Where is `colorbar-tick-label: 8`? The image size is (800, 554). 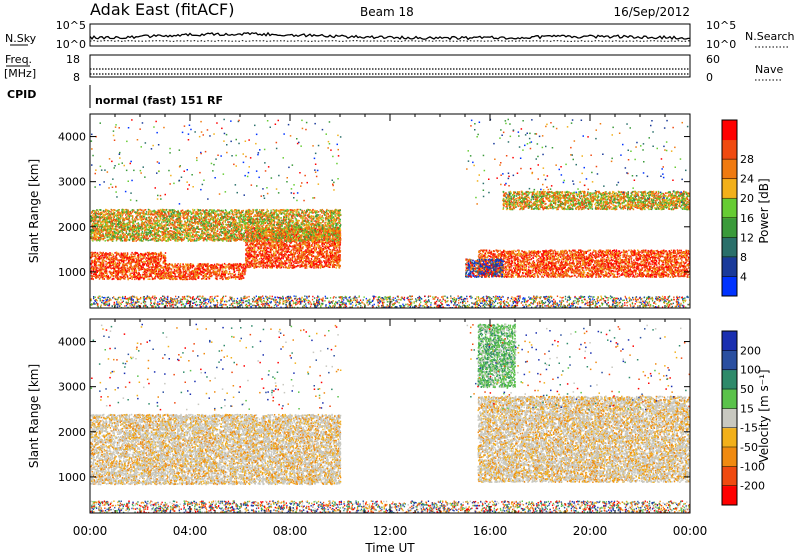
colorbar-tick-label: 8 is located at coordinates (743, 257).